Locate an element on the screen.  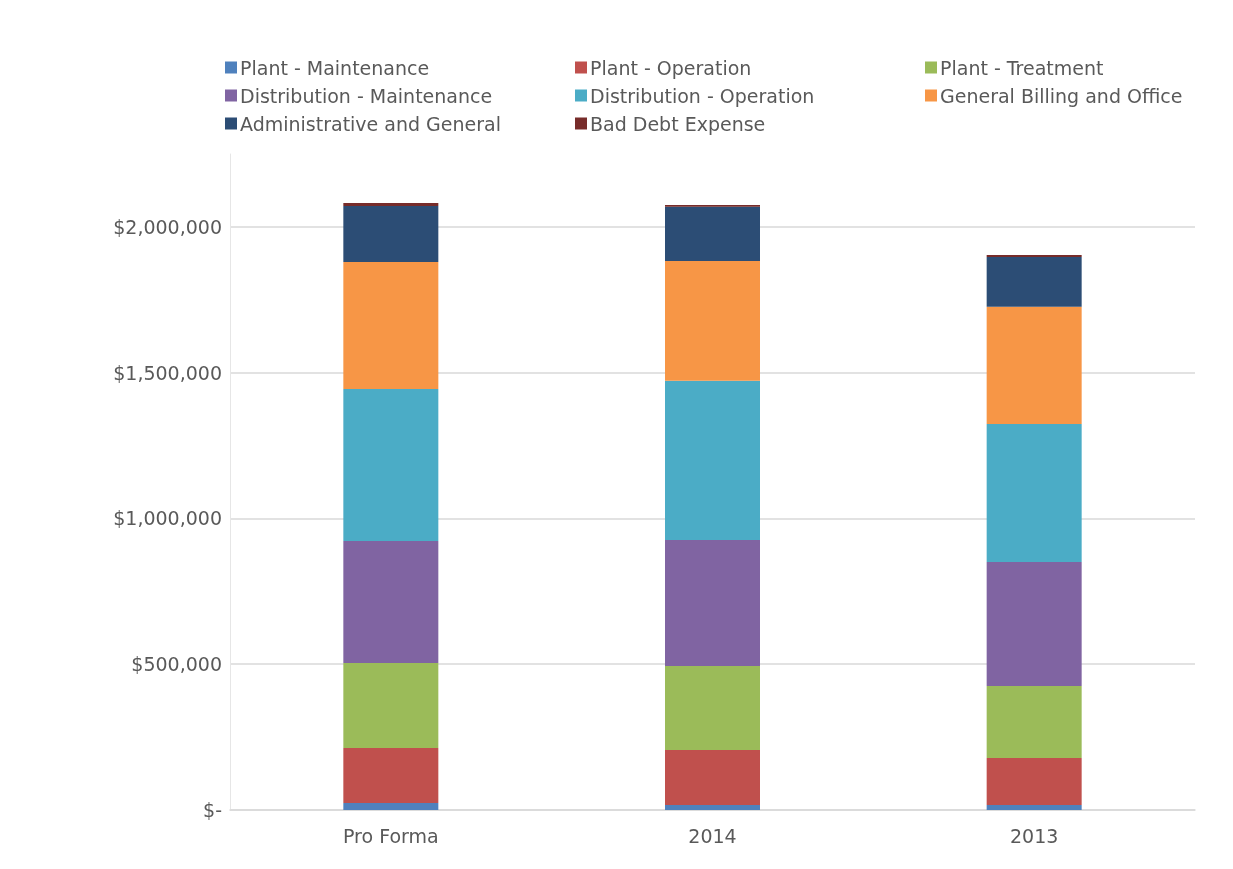
y-tick-label: $1,500,000 is located at coordinates (167, 372).